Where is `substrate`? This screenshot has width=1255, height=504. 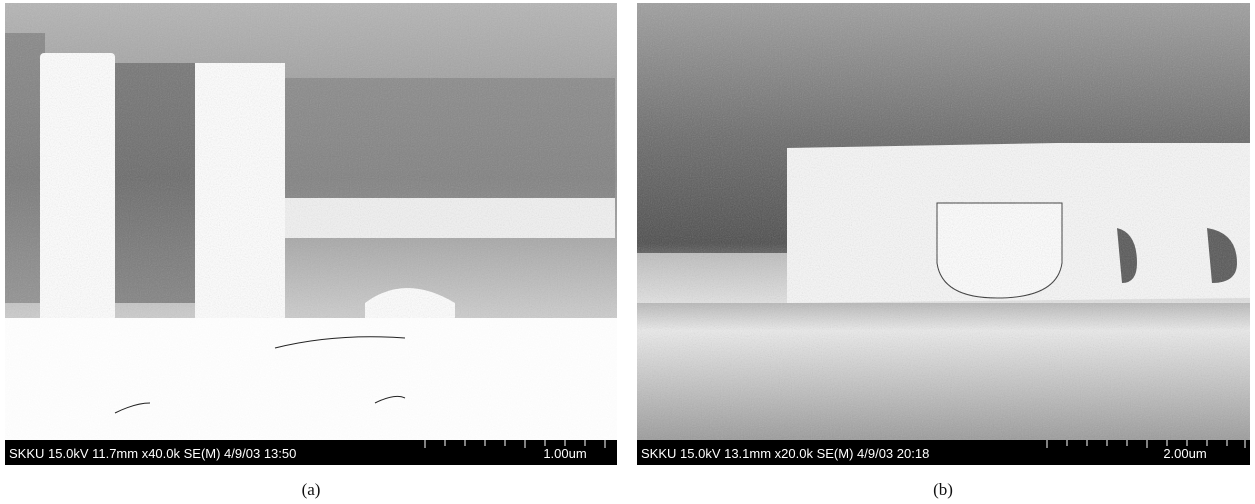 substrate is located at coordinates (311, 379).